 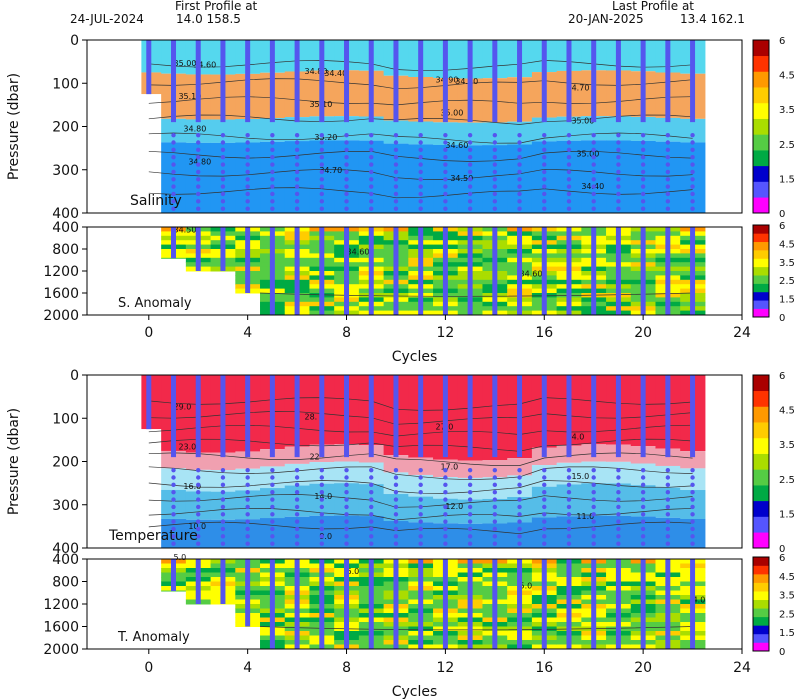 What do you see at coordinates (65, 250) in the screenshot?
I see `y-tick-label: 800` at bounding box center [65, 250].